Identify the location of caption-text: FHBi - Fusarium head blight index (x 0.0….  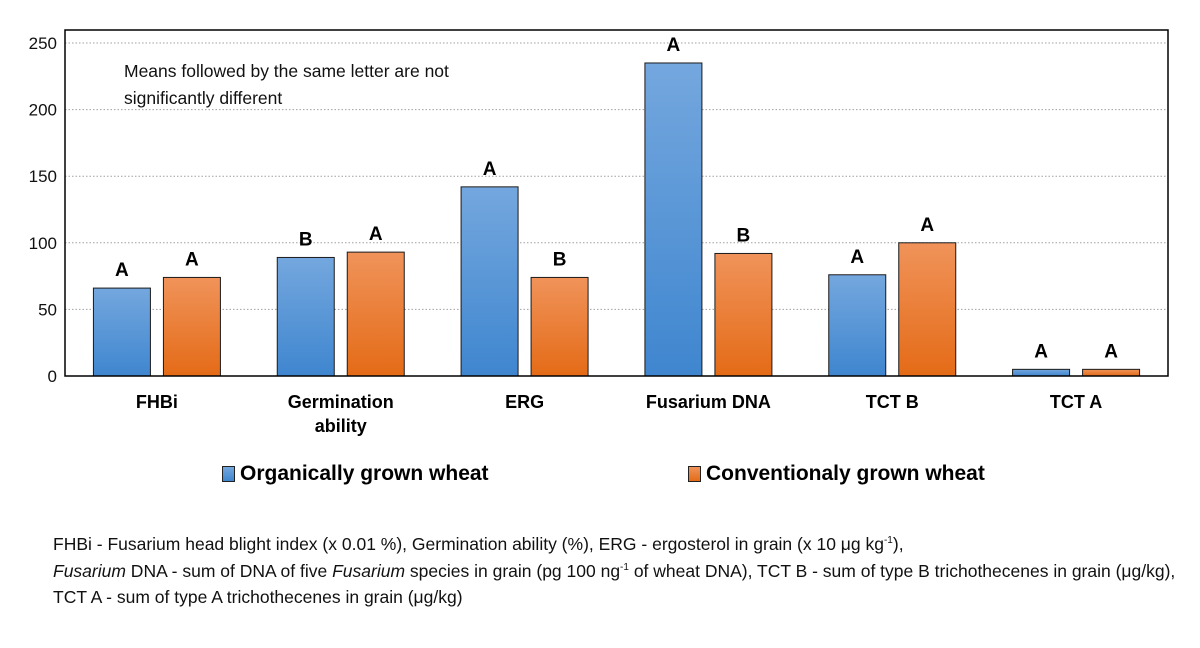
(468, 544).